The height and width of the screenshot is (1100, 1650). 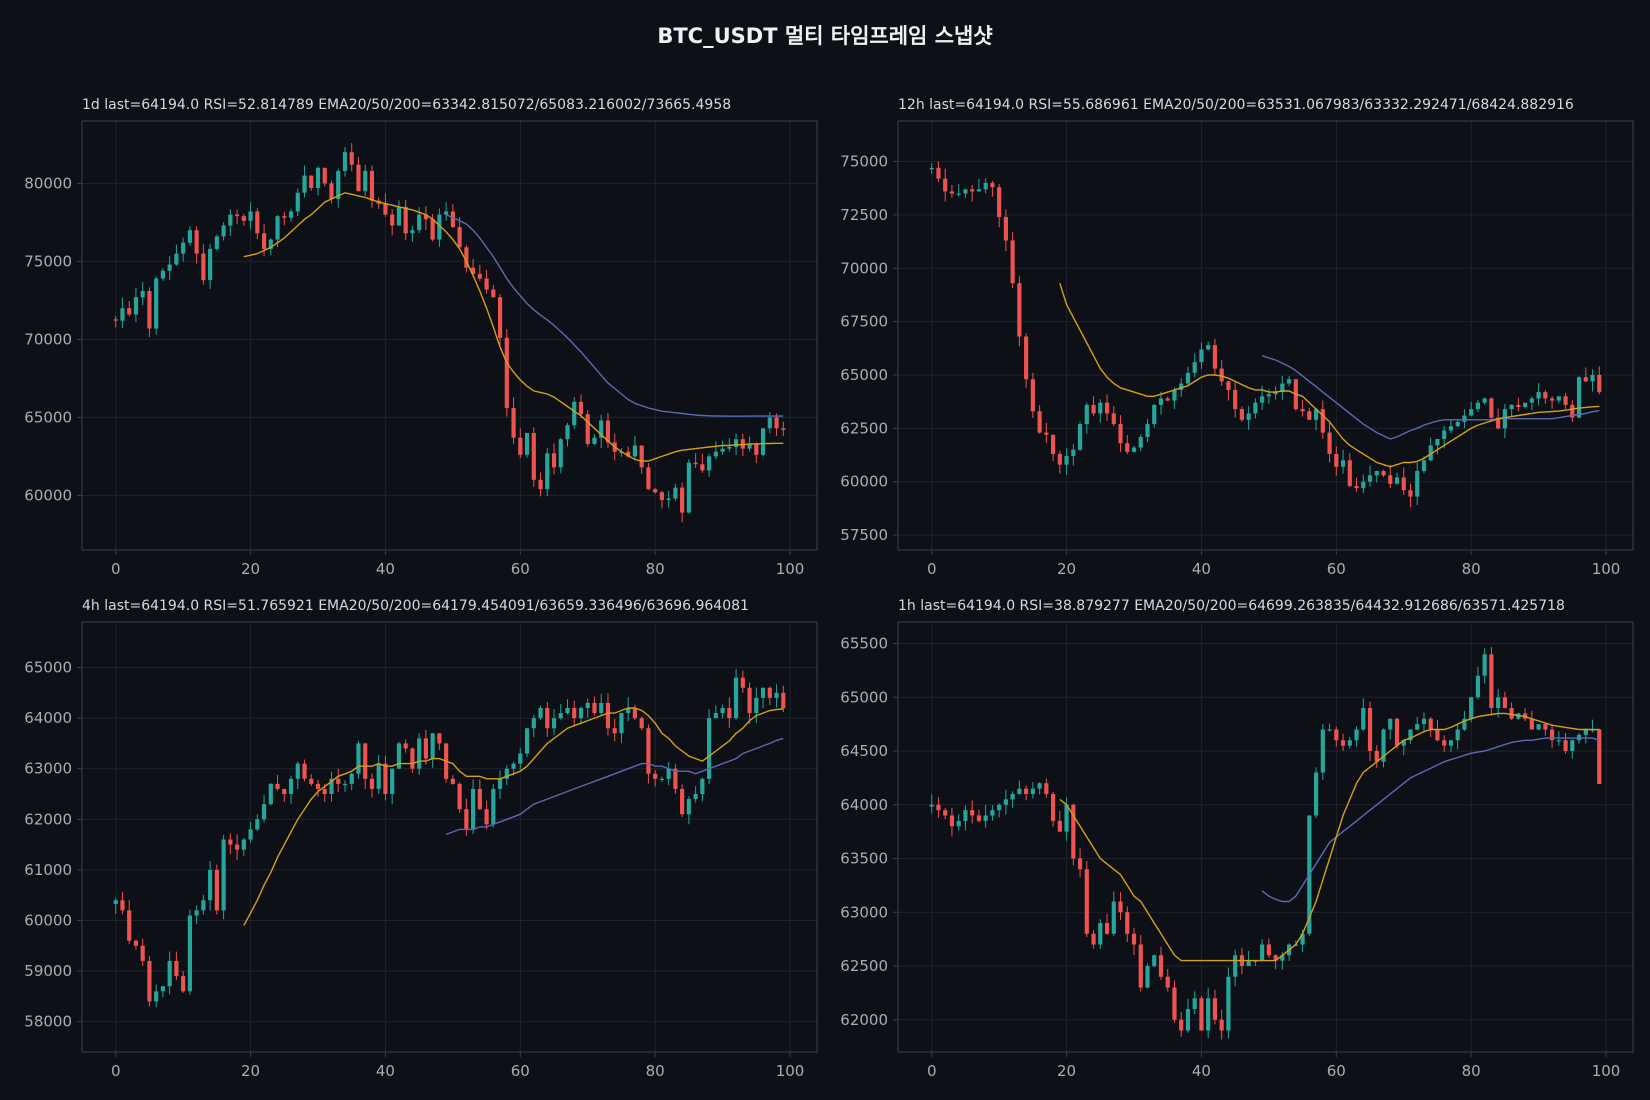 I want to click on y-tick-label: 65000, so click(x=48, y=417).